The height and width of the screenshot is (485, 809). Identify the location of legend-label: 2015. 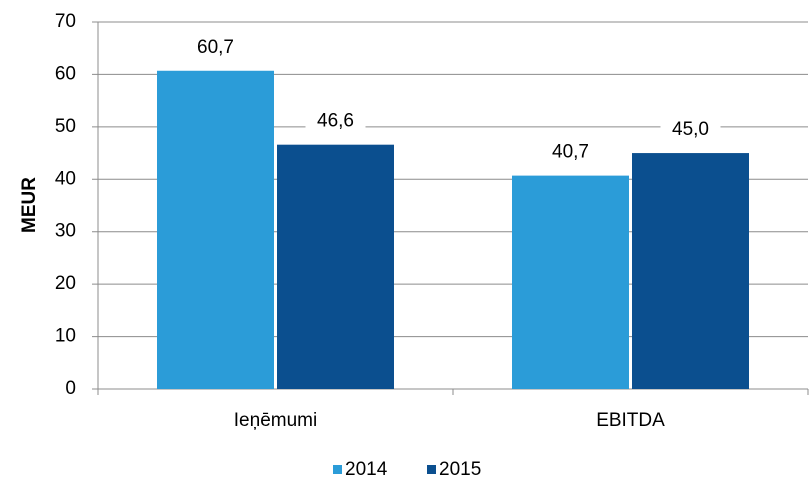
(460, 469).